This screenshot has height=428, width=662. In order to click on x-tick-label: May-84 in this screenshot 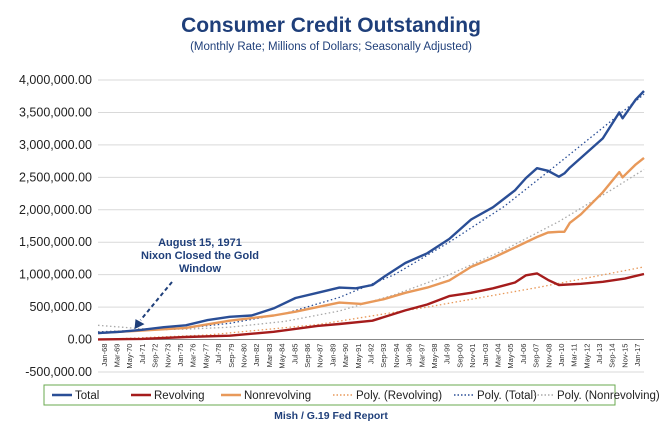, I will do `click(282, 356)`.